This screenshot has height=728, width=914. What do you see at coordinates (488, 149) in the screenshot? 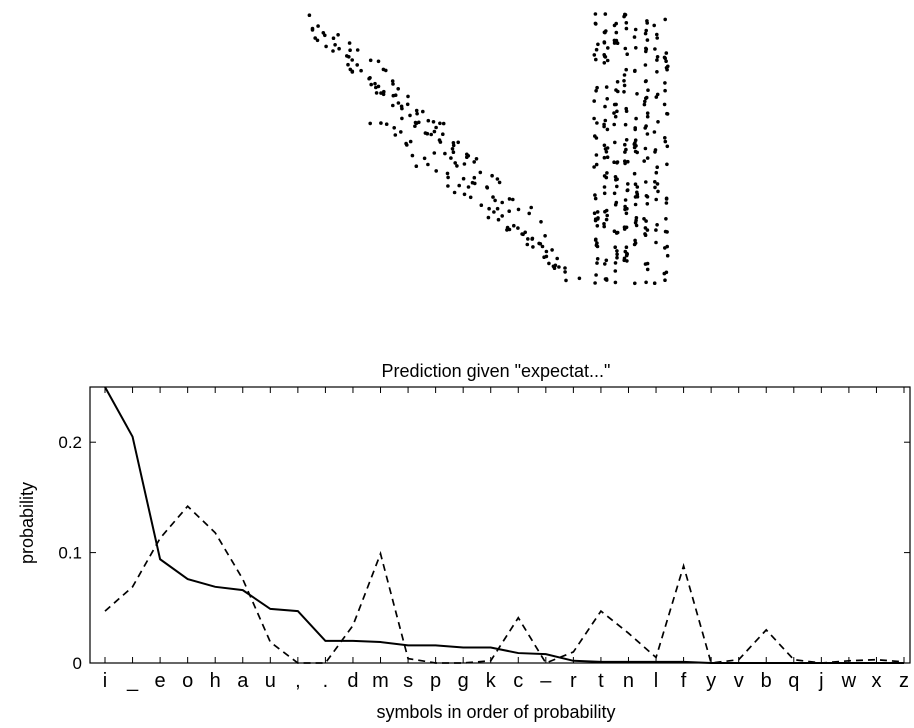
I see `hierarchy-dot-plot` at bounding box center [488, 149].